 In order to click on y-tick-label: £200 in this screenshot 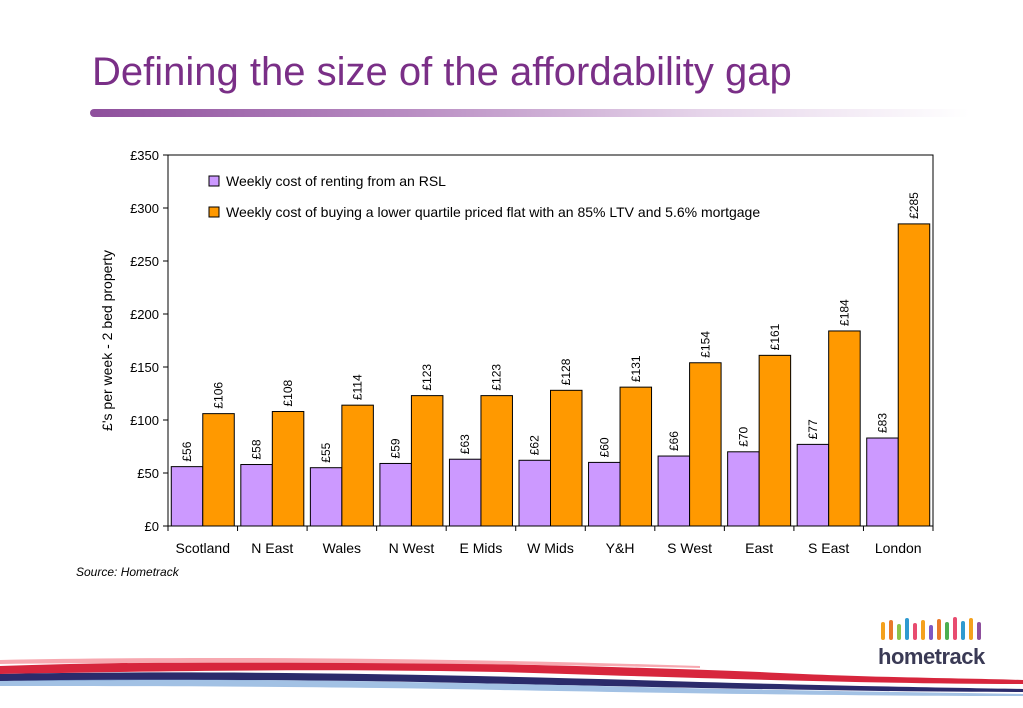, I will do `click(144, 314)`.